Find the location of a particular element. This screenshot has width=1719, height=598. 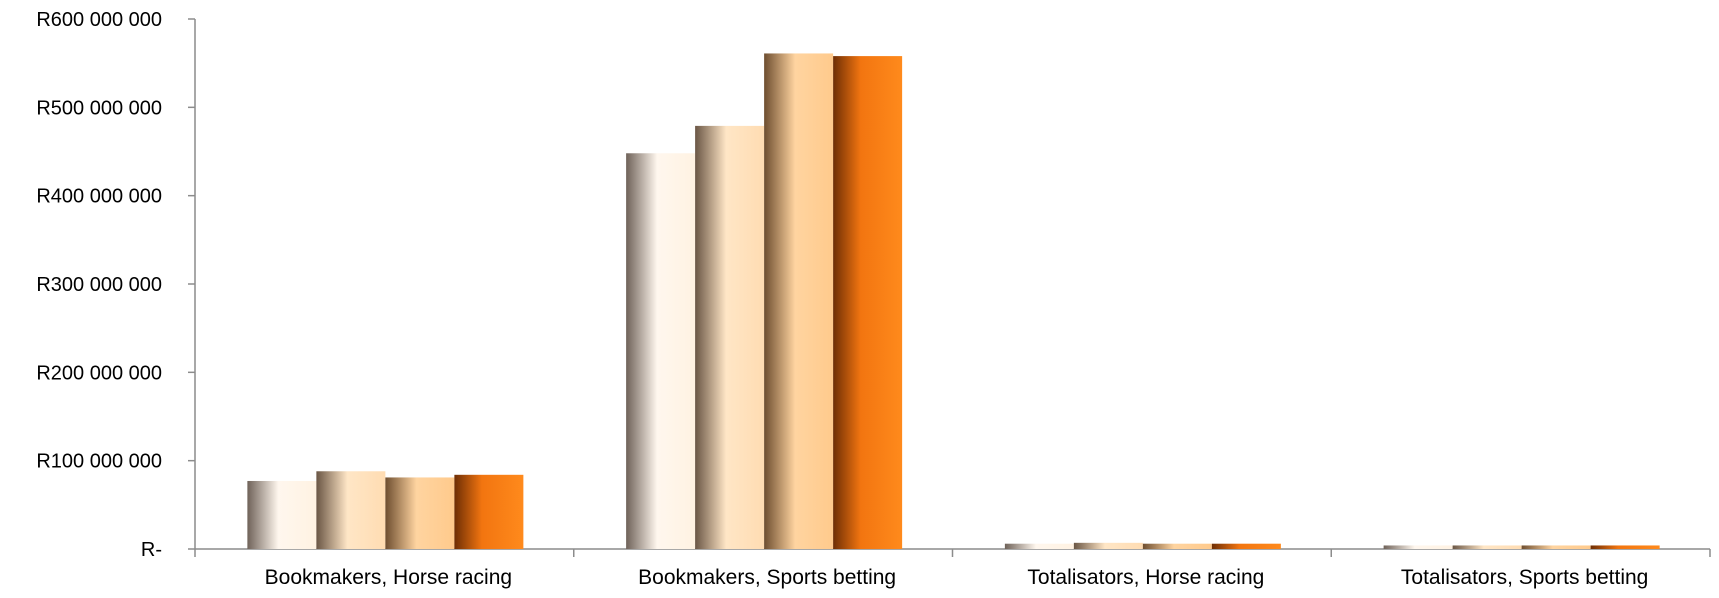

y-tick-label: R100 000 000 is located at coordinates (99, 462).